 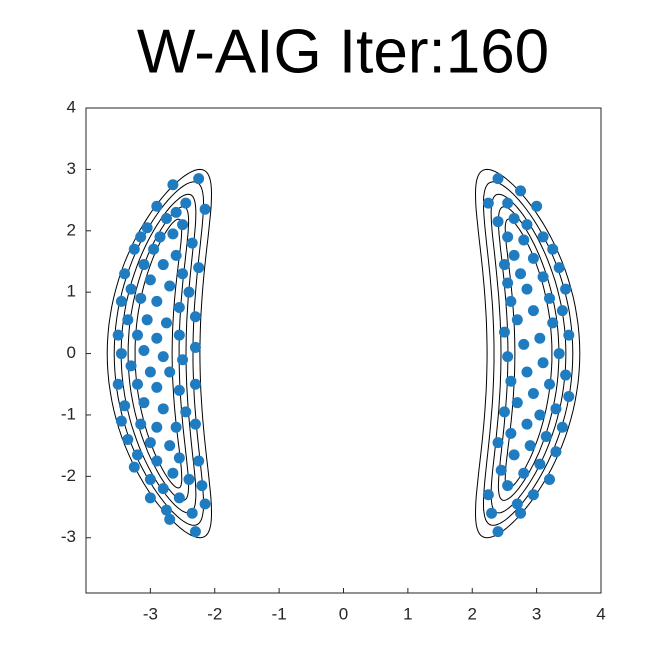 I want to click on y-tick-label: 0, so click(x=71, y=352).